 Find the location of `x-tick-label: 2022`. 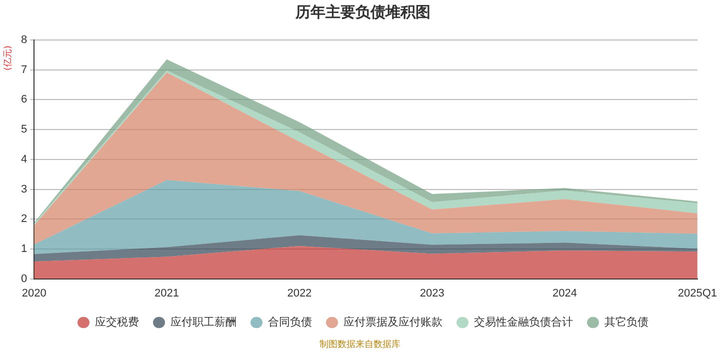

x-tick-label: 2022 is located at coordinates (299, 293).